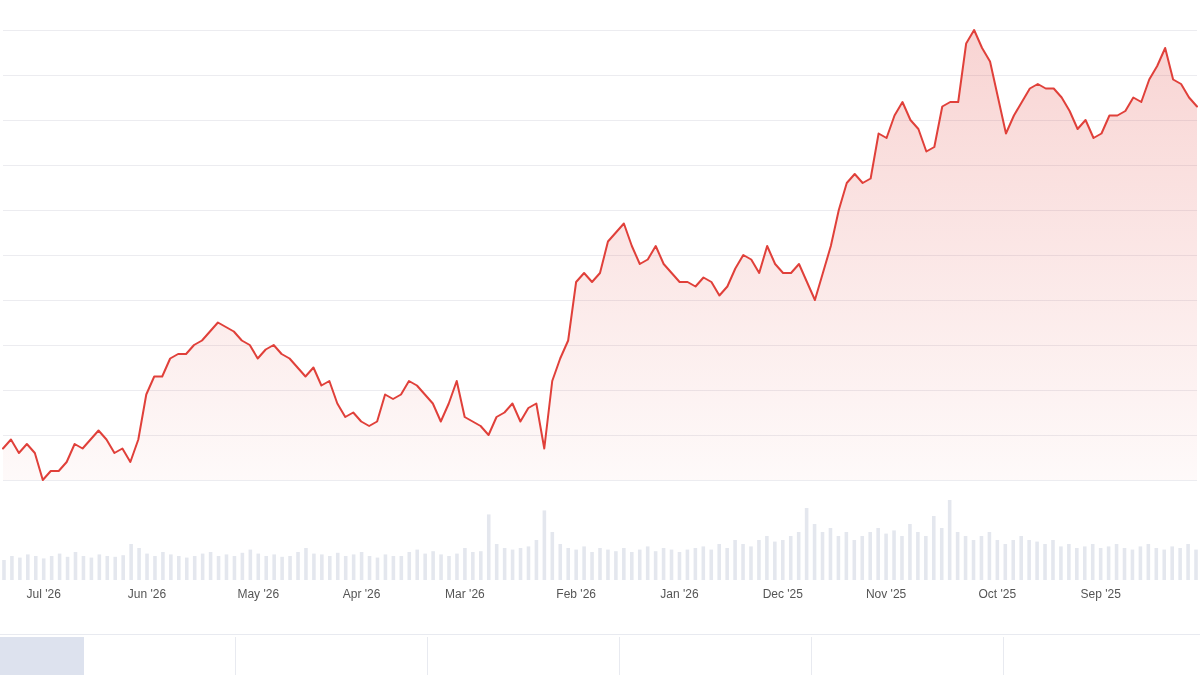 The height and width of the screenshot is (675, 1200). What do you see at coordinates (258, 594) in the screenshot?
I see `x-tick-label: May '26` at bounding box center [258, 594].